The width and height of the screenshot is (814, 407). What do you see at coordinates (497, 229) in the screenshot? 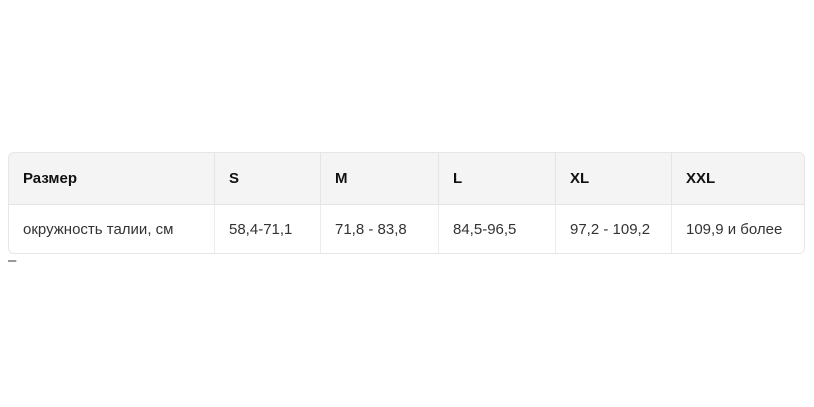
I see `cell-value-l: 84,5-96,5` at bounding box center [497, 229].